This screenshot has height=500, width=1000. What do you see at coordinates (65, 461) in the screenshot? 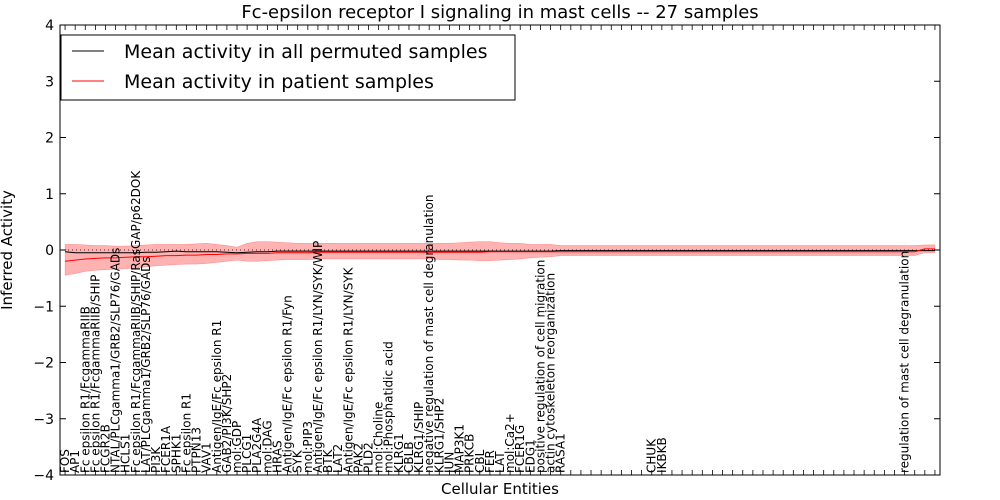
I see `x-tick-label: FOS` at bounding box center [65, 461].